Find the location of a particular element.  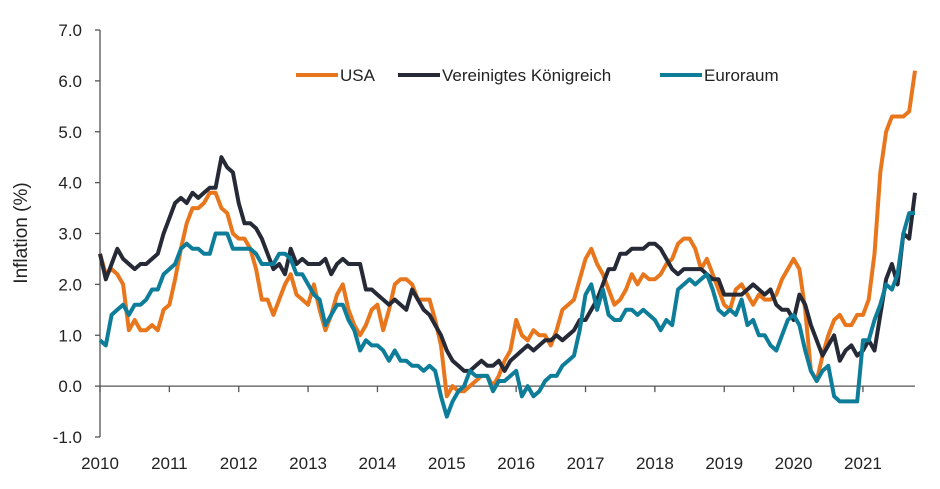

y-tick-label: 0.0 is located at coordinates (70, 386).